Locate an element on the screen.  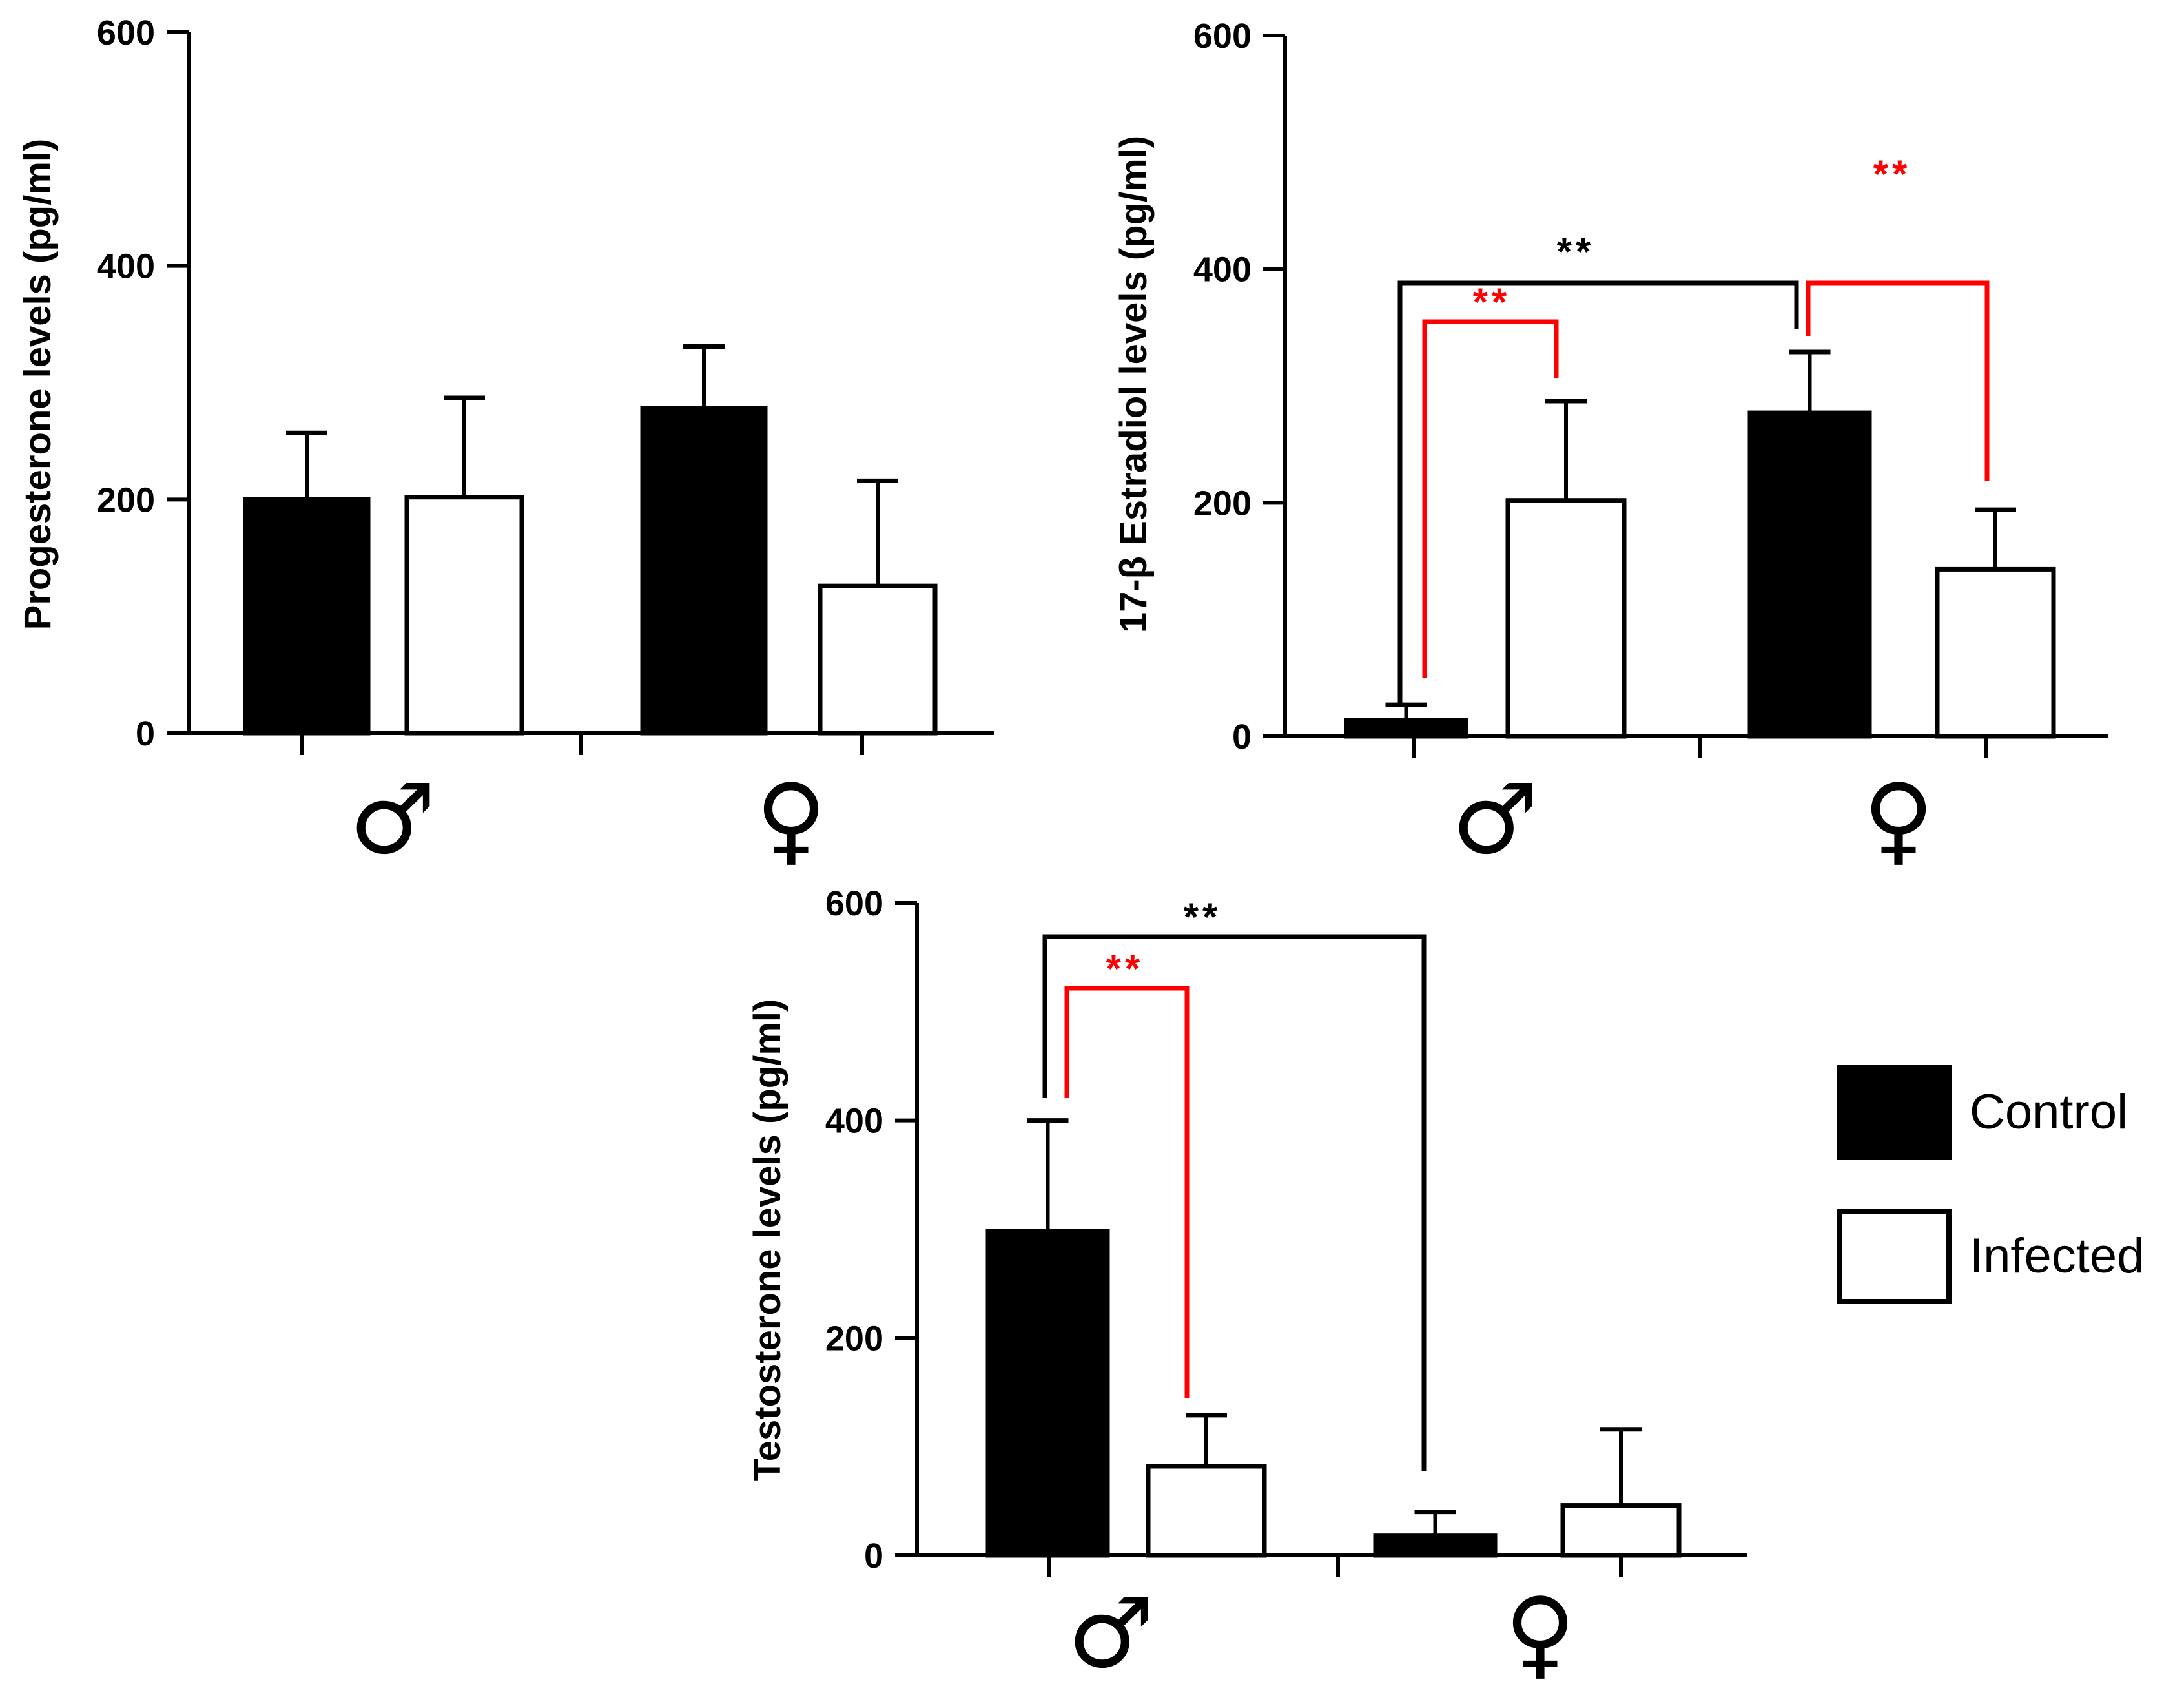
testosterone-x-tick-female: ♀ is located at coordinates (1540, 1633).